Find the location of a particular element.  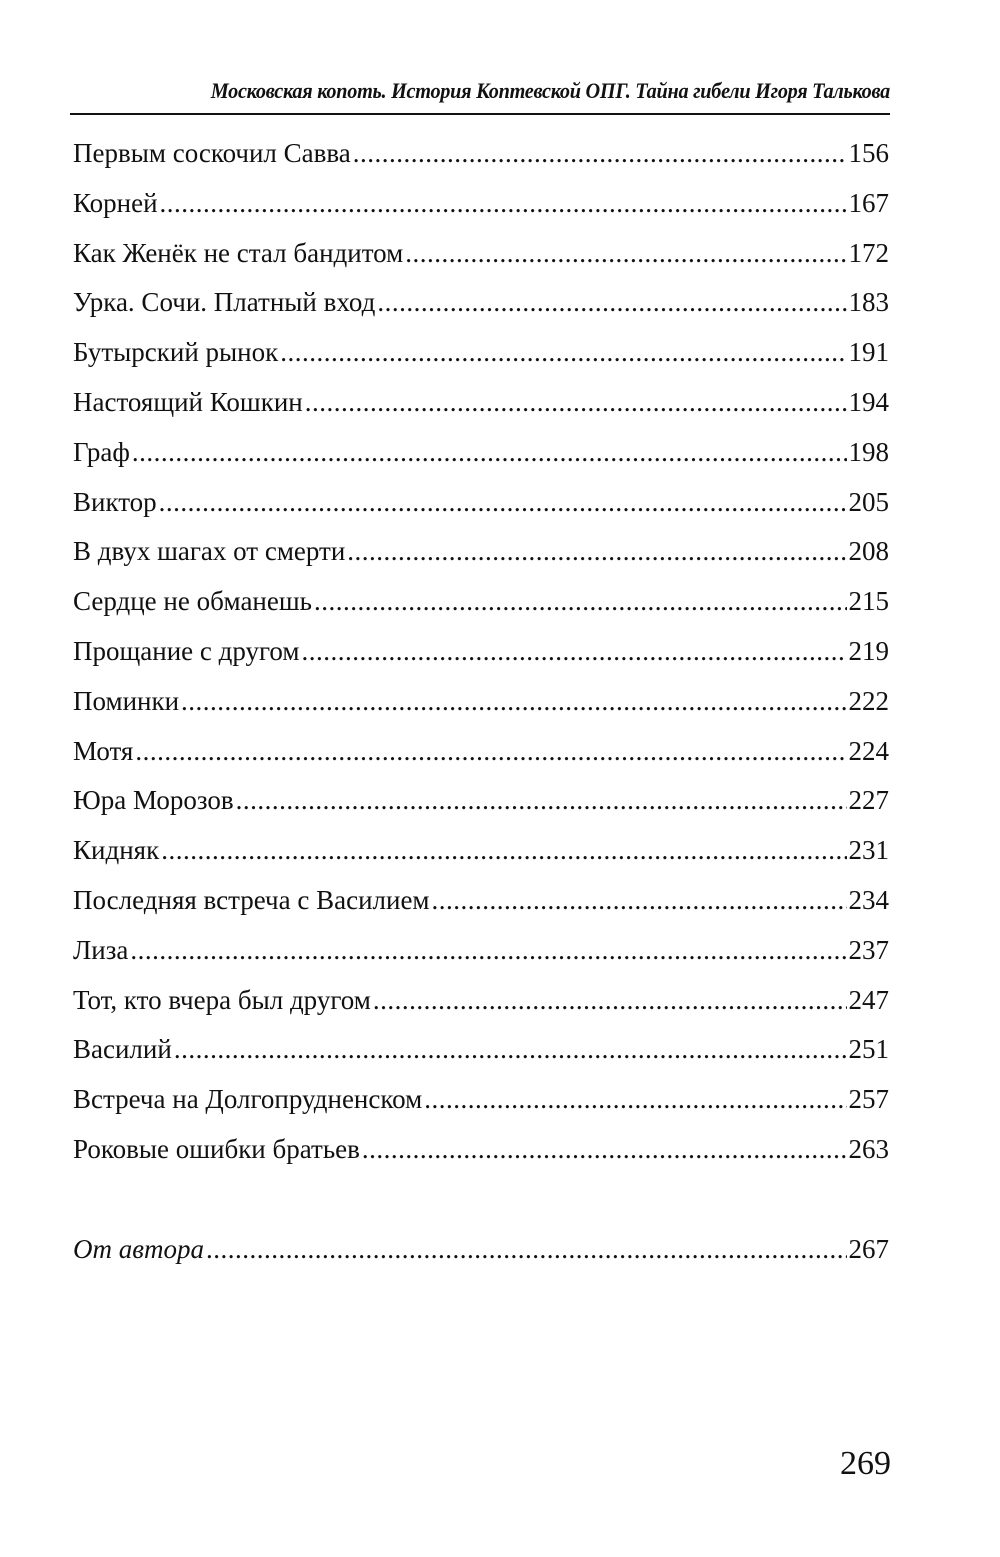

toc-entry: Как Женёк не стал бандитом 172 is located at coordinates (481, 260).